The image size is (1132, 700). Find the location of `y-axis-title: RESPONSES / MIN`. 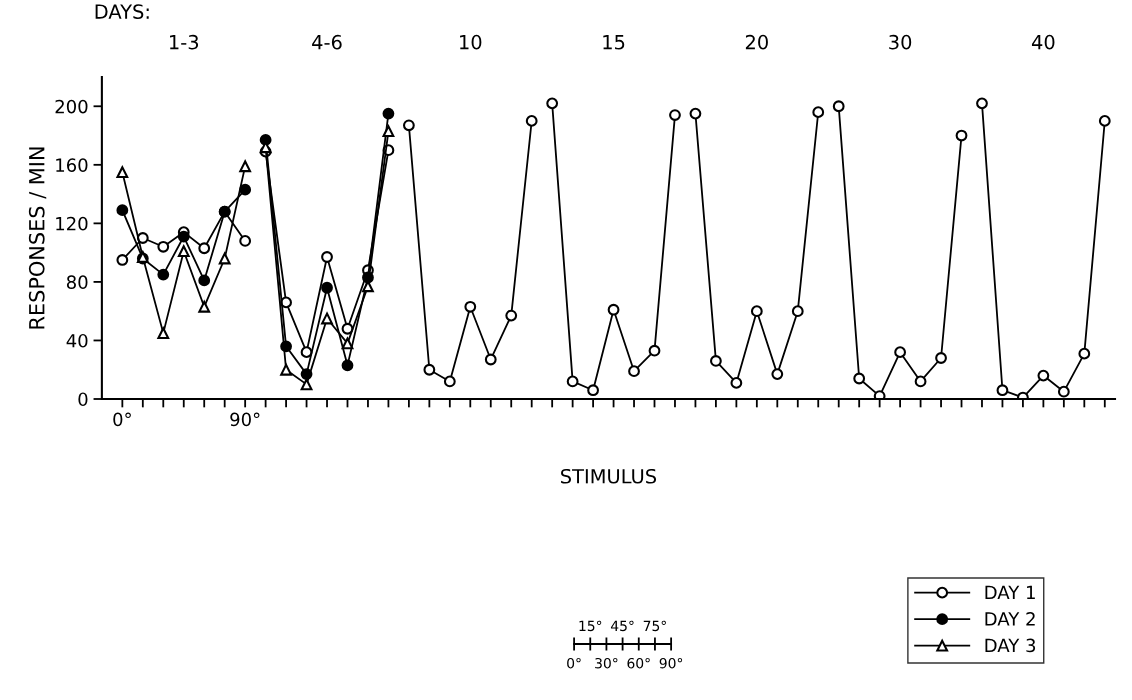

y-axis-title: RESPONSES / MIN is located at coordinates (37, 238).